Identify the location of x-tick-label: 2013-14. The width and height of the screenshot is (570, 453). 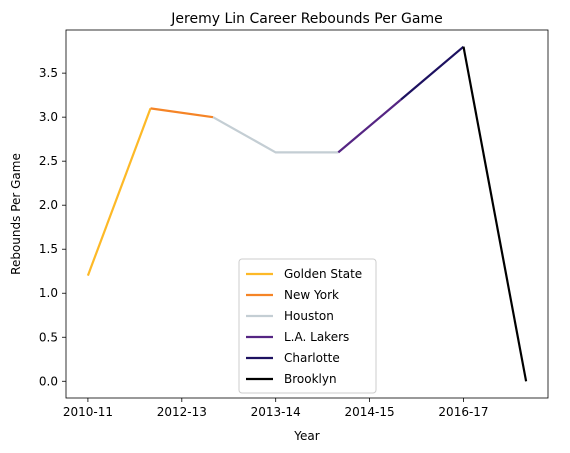
(276, 412).